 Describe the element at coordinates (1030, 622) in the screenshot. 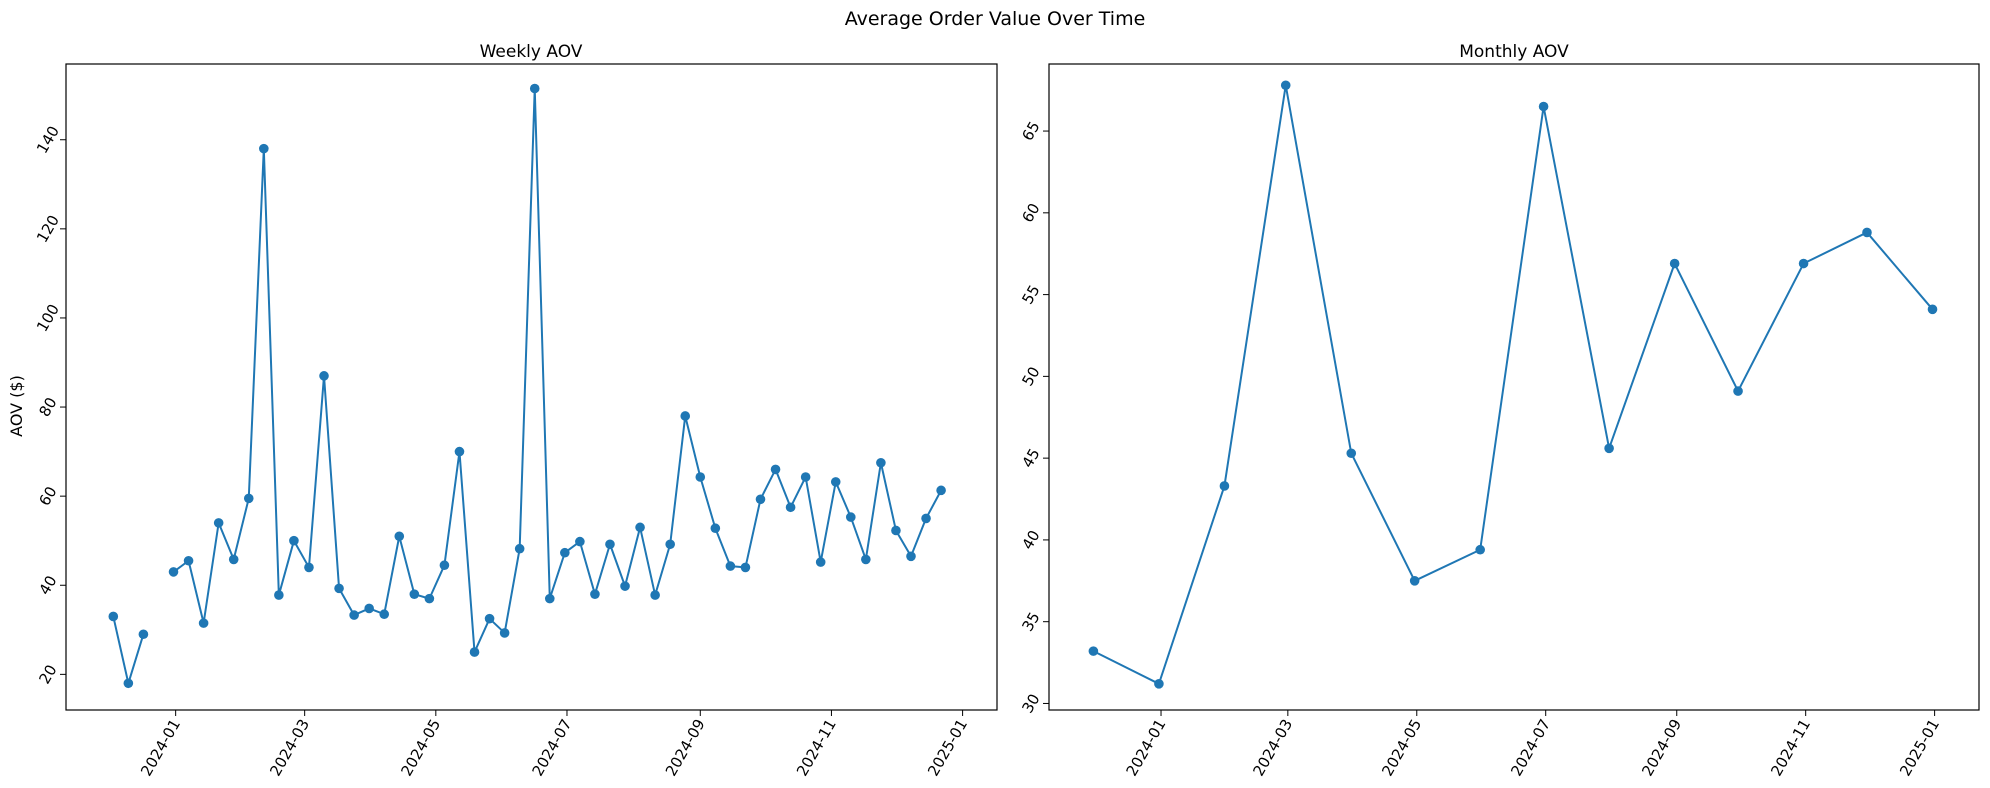

I see `monthly-aov-ytick-label: 35` at that location.